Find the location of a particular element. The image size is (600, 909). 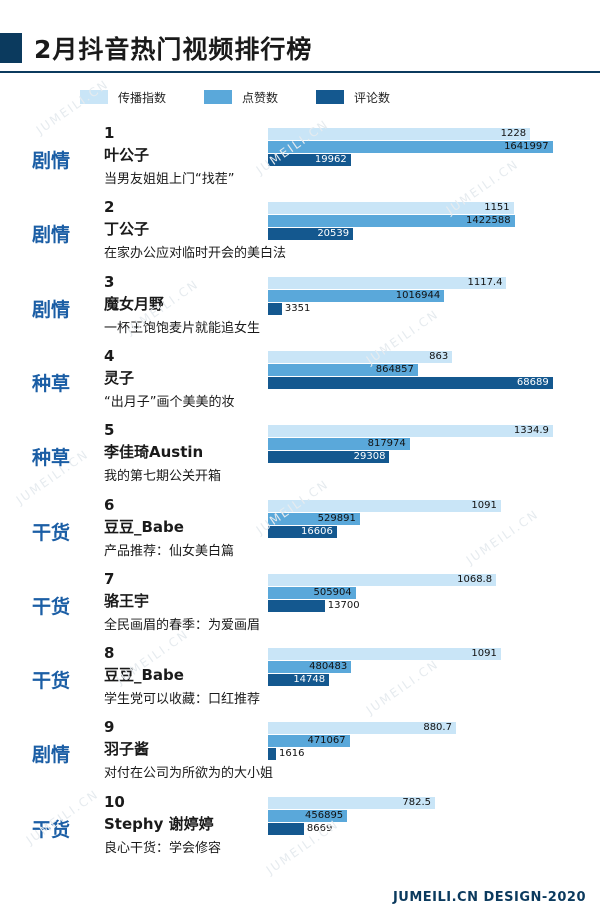

bar-group: 1117.4 1016944 3351 is located at coordinates (428, 296).